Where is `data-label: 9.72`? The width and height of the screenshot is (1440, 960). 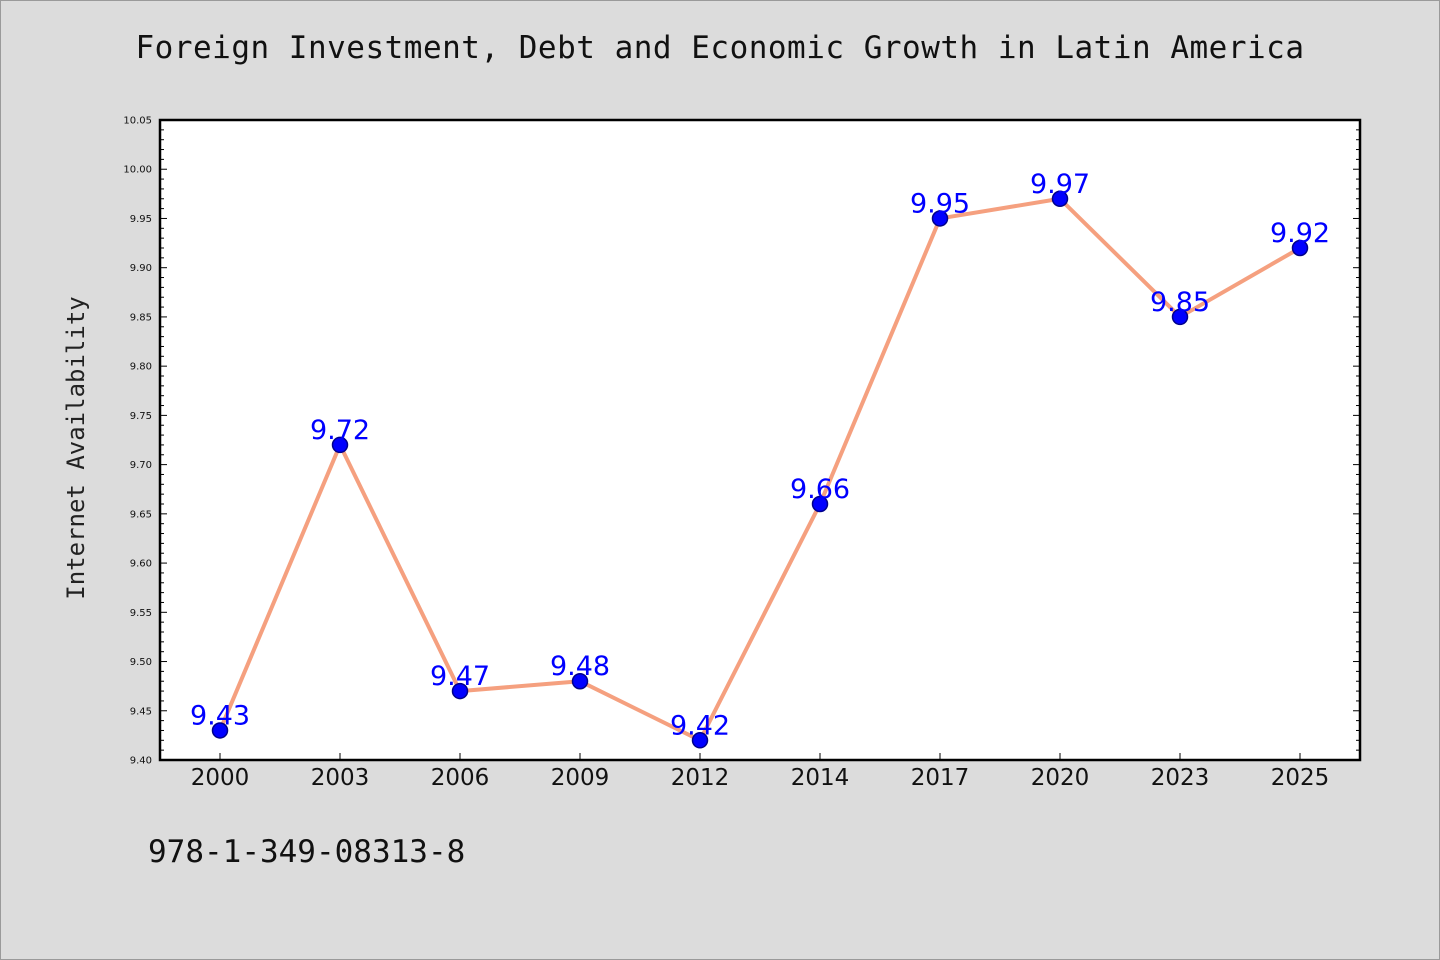
data-label: 9.72 is located at coordinates (340, 430).